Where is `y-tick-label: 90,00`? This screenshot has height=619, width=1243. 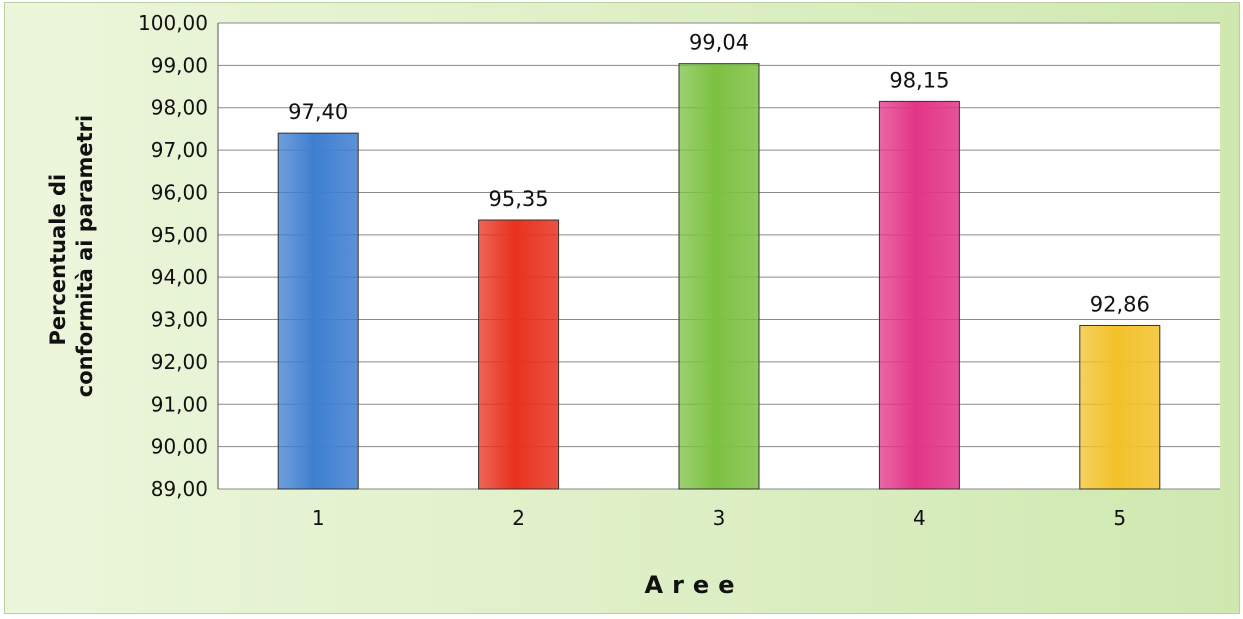
y-tick-label: 90,00 is located at coordinates (179, 447).